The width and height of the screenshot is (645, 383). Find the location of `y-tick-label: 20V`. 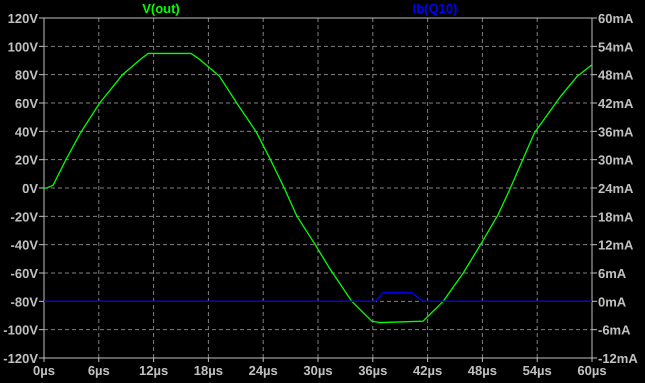

y-tick-label: 20V is located at coordinates (26, 160).